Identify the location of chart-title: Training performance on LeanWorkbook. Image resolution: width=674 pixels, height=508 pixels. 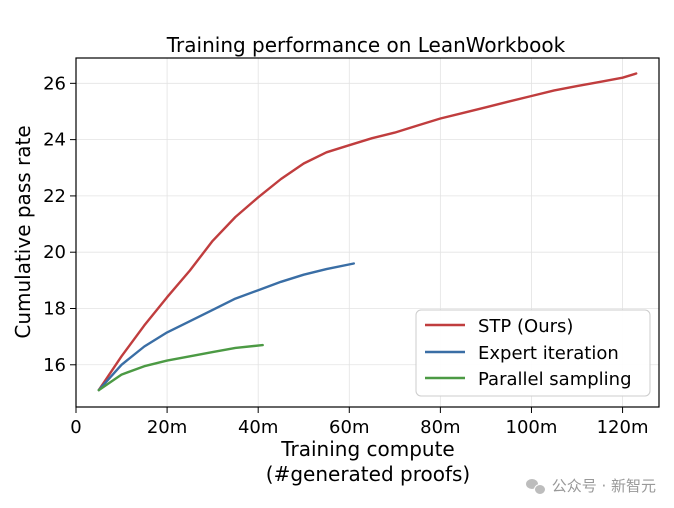
(366, 45).